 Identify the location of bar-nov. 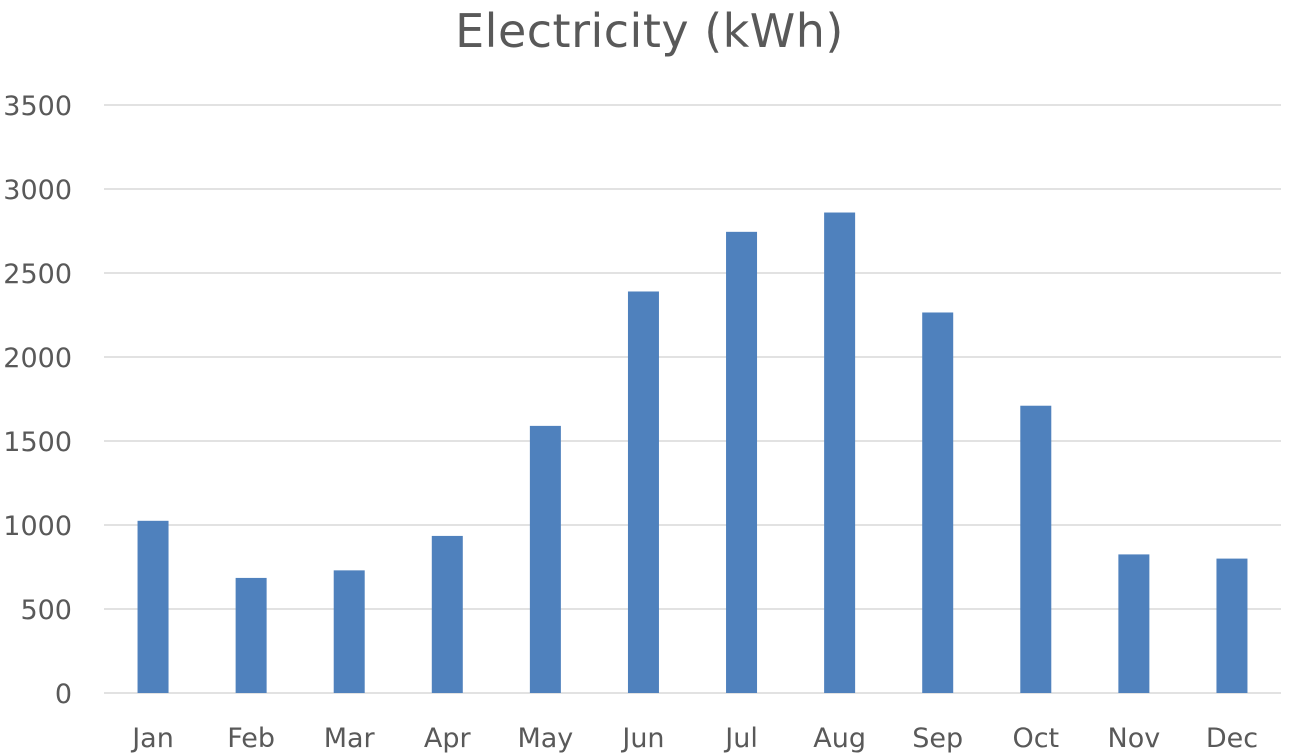
(1134, 623).